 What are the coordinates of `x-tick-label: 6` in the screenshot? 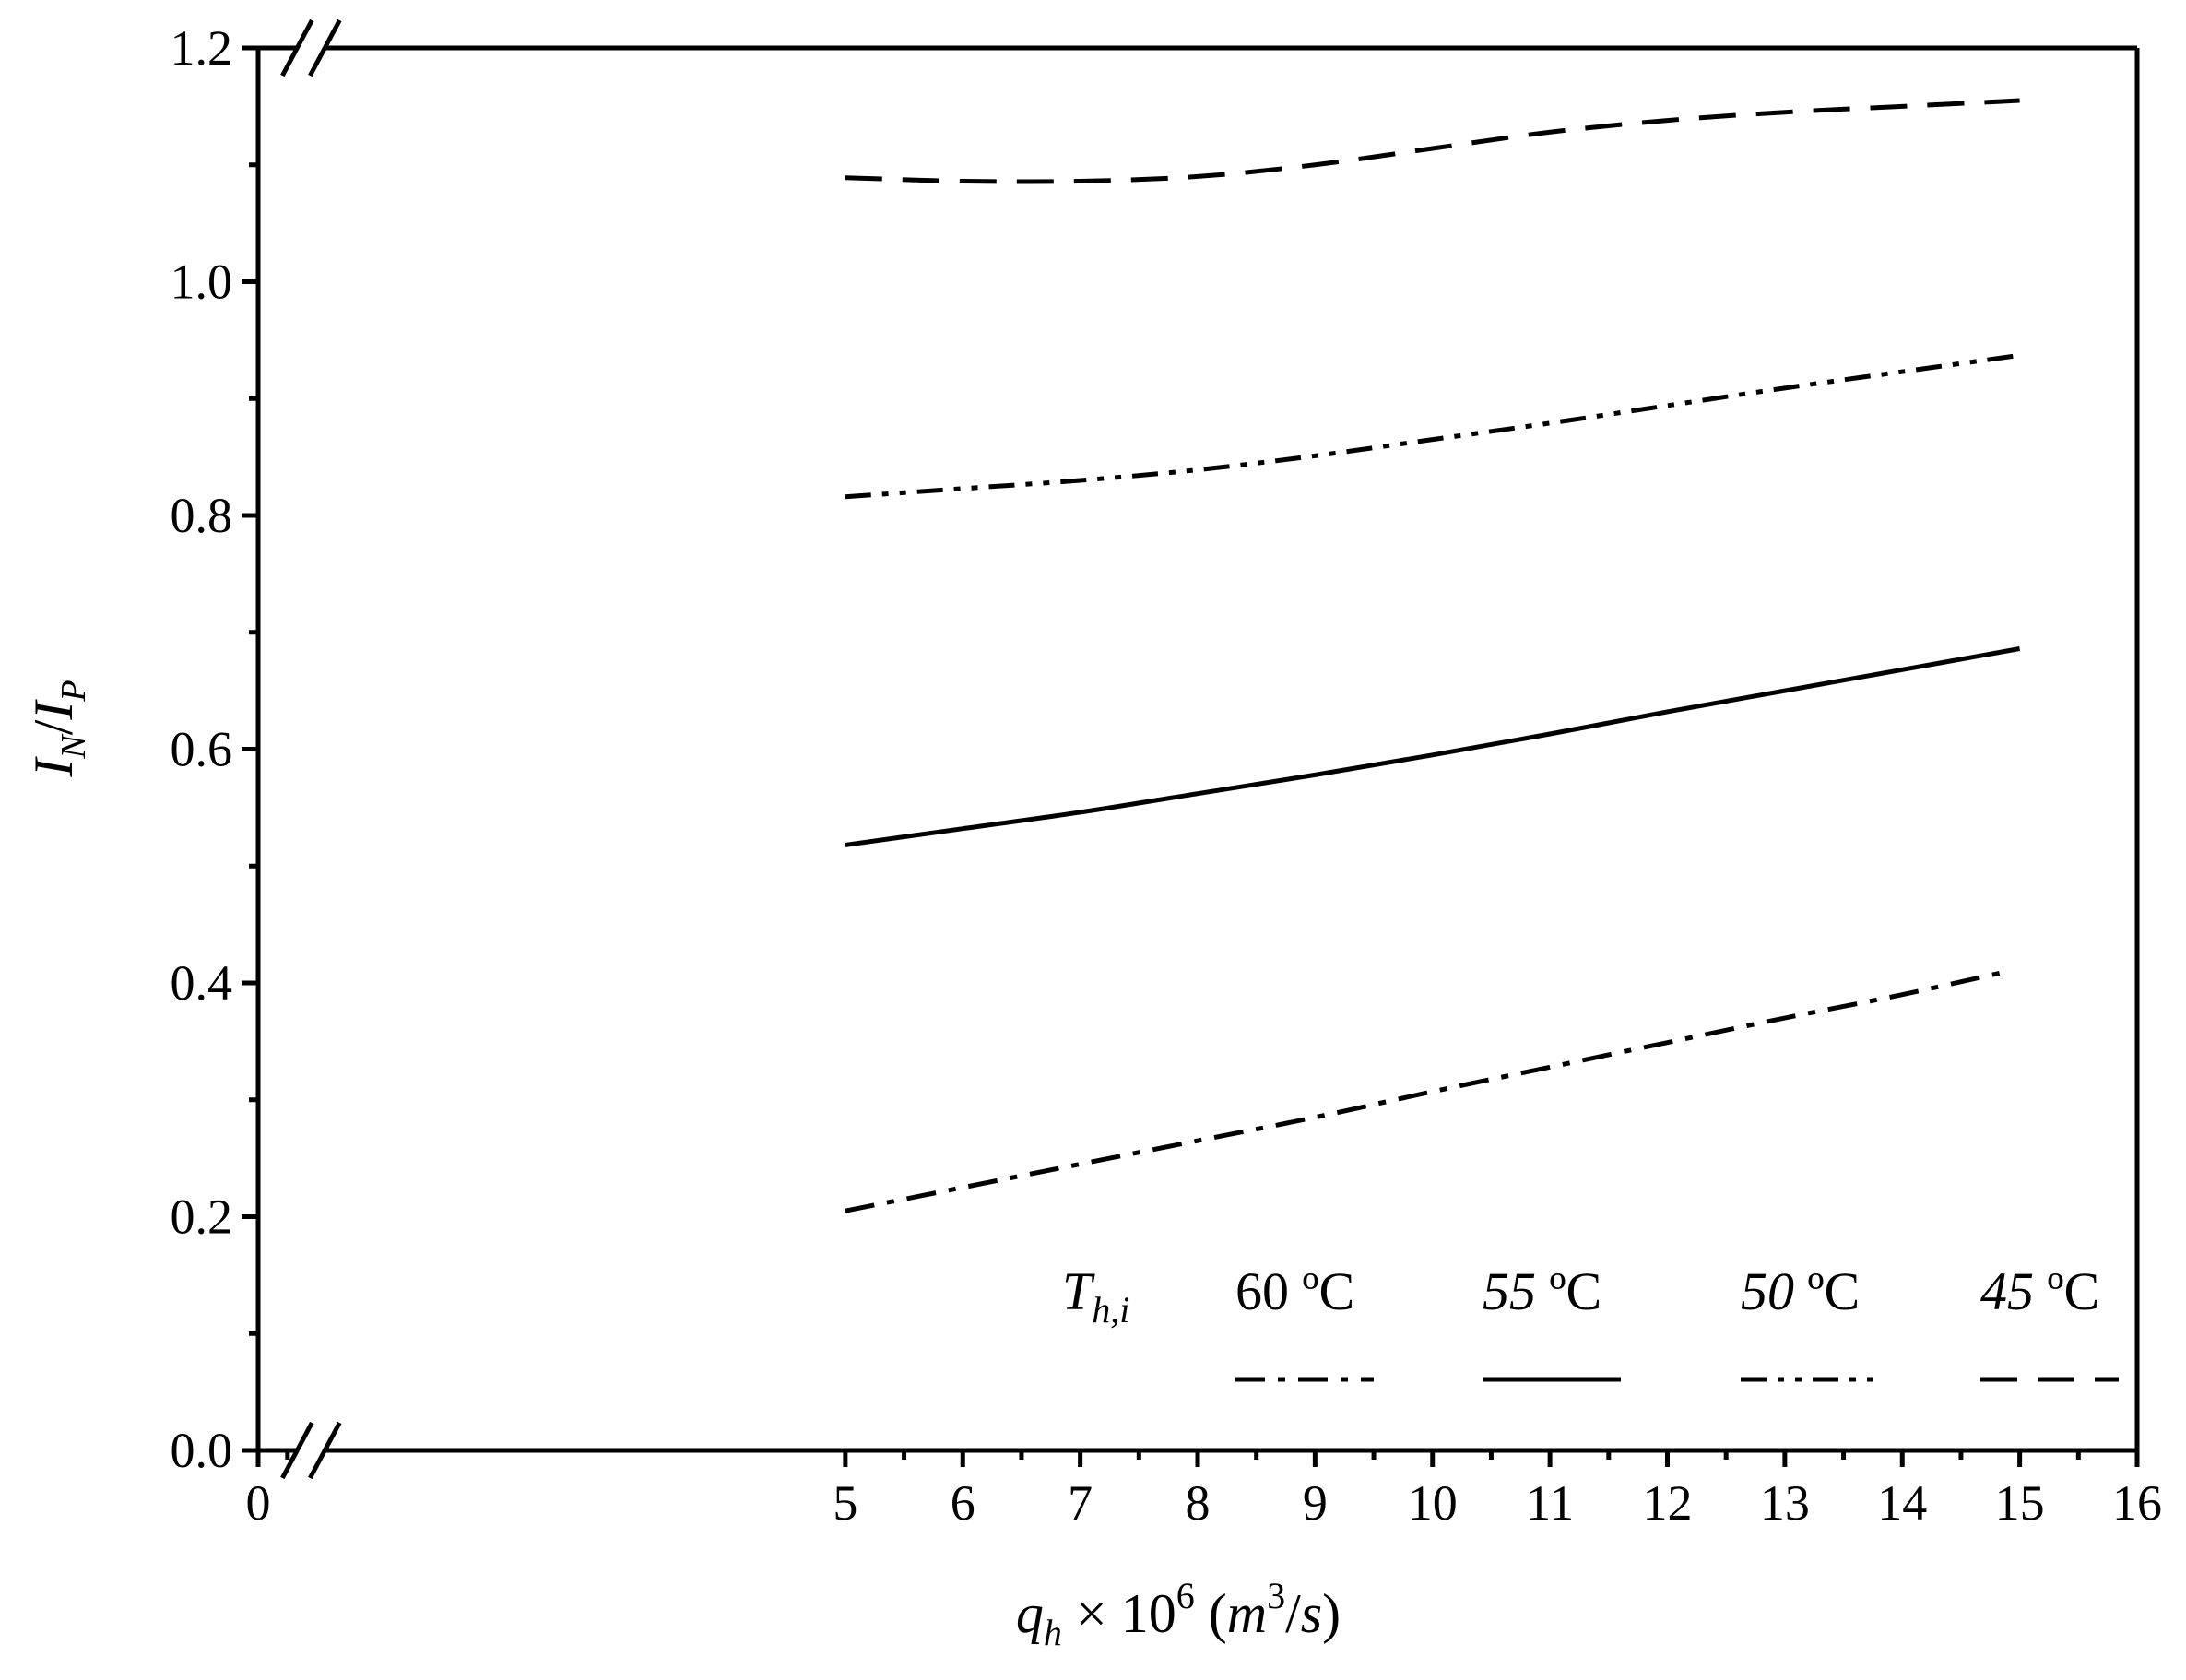 It's located at (963, 1503).